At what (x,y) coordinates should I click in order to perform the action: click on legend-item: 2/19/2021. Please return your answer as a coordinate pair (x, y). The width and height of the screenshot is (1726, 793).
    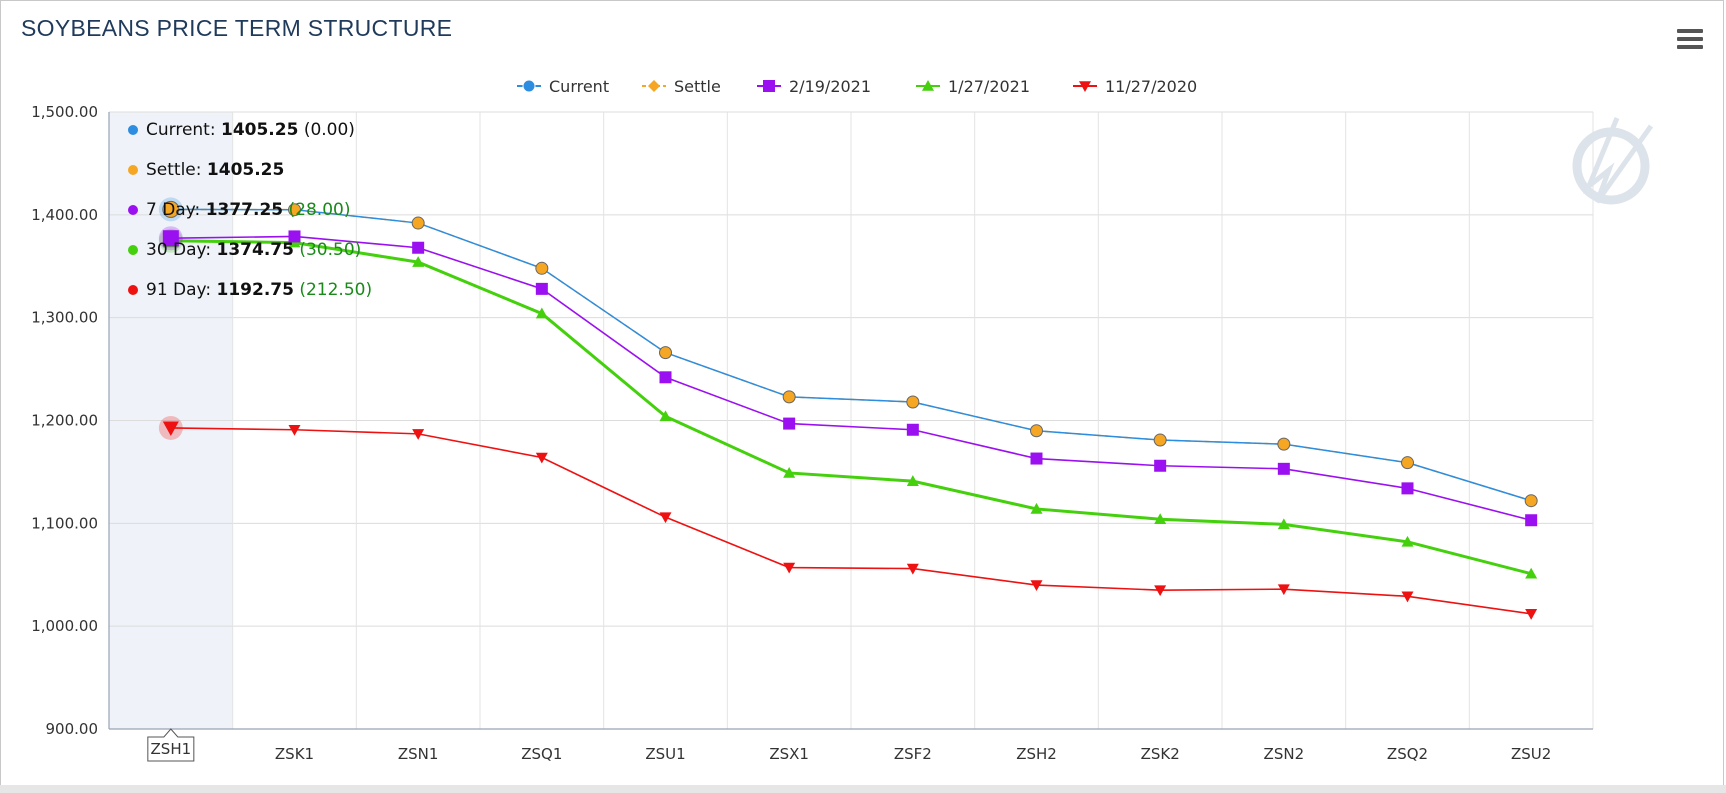
    Looking at the image, I should click on (814, 86).